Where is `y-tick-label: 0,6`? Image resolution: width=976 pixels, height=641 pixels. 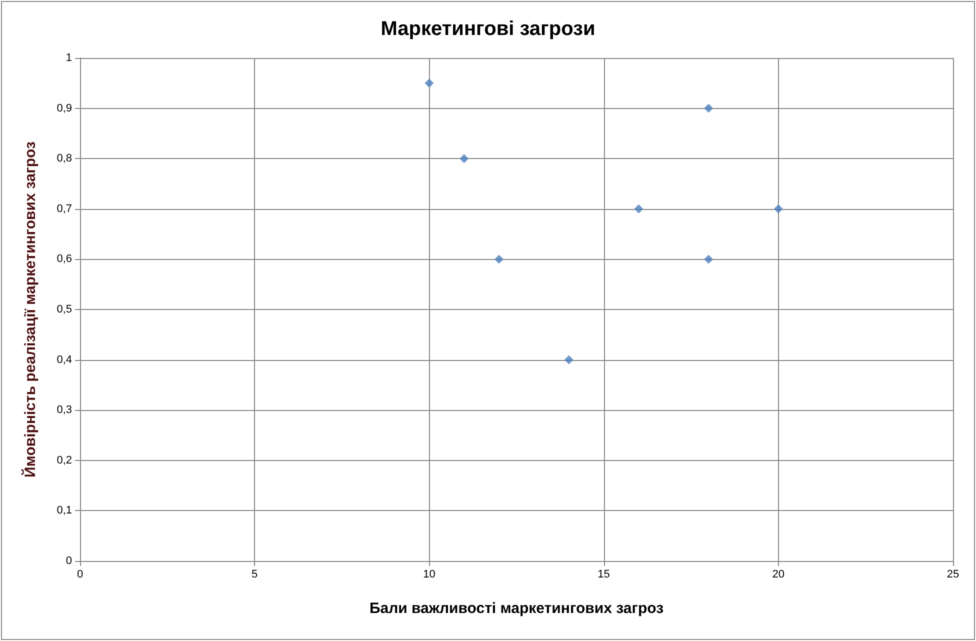
y-tick-label: 0,6 is located at coordinates (64, 259).